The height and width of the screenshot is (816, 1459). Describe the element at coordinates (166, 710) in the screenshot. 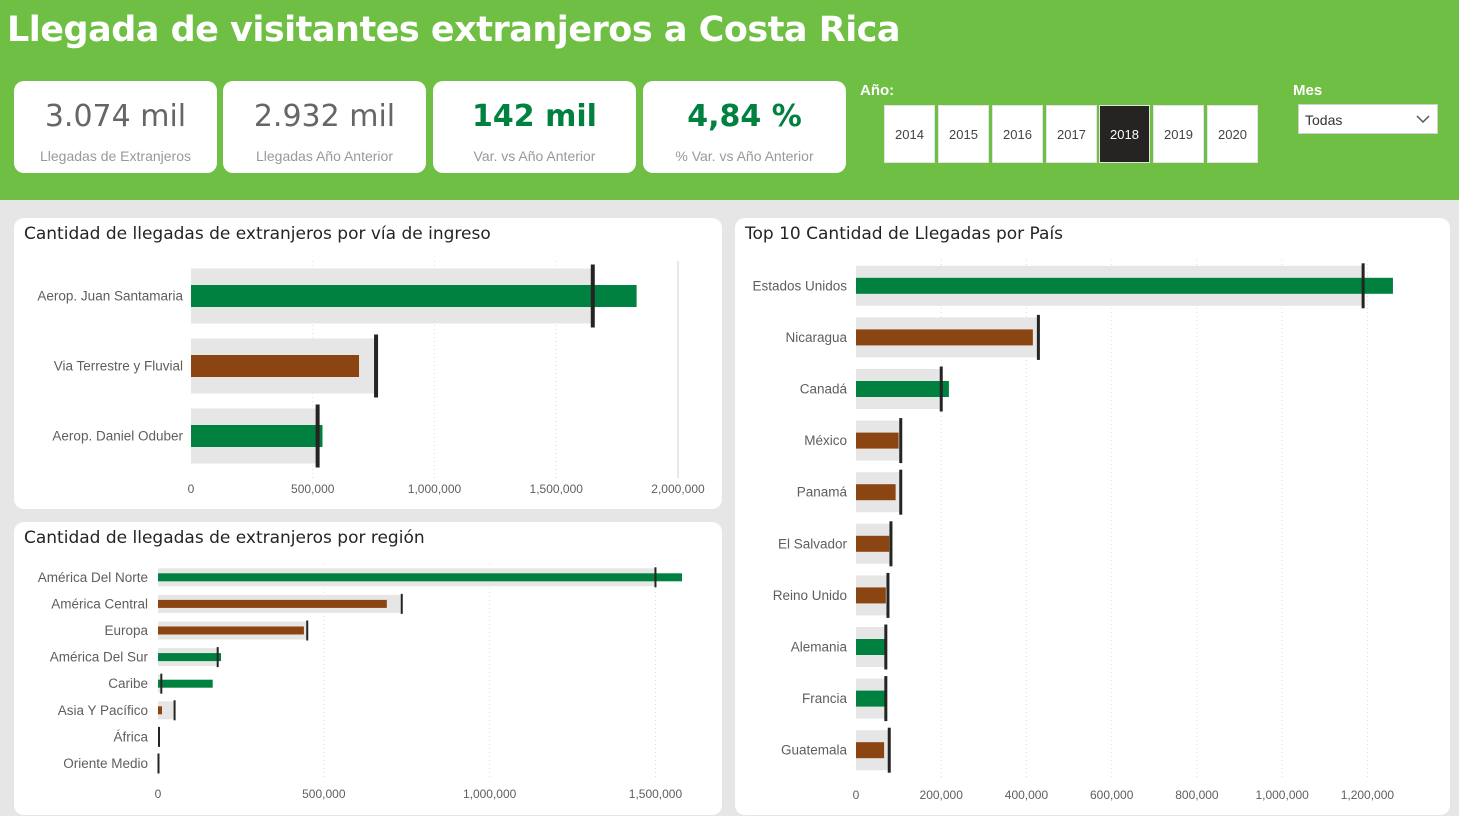

I see `previous-year-band` at that location.